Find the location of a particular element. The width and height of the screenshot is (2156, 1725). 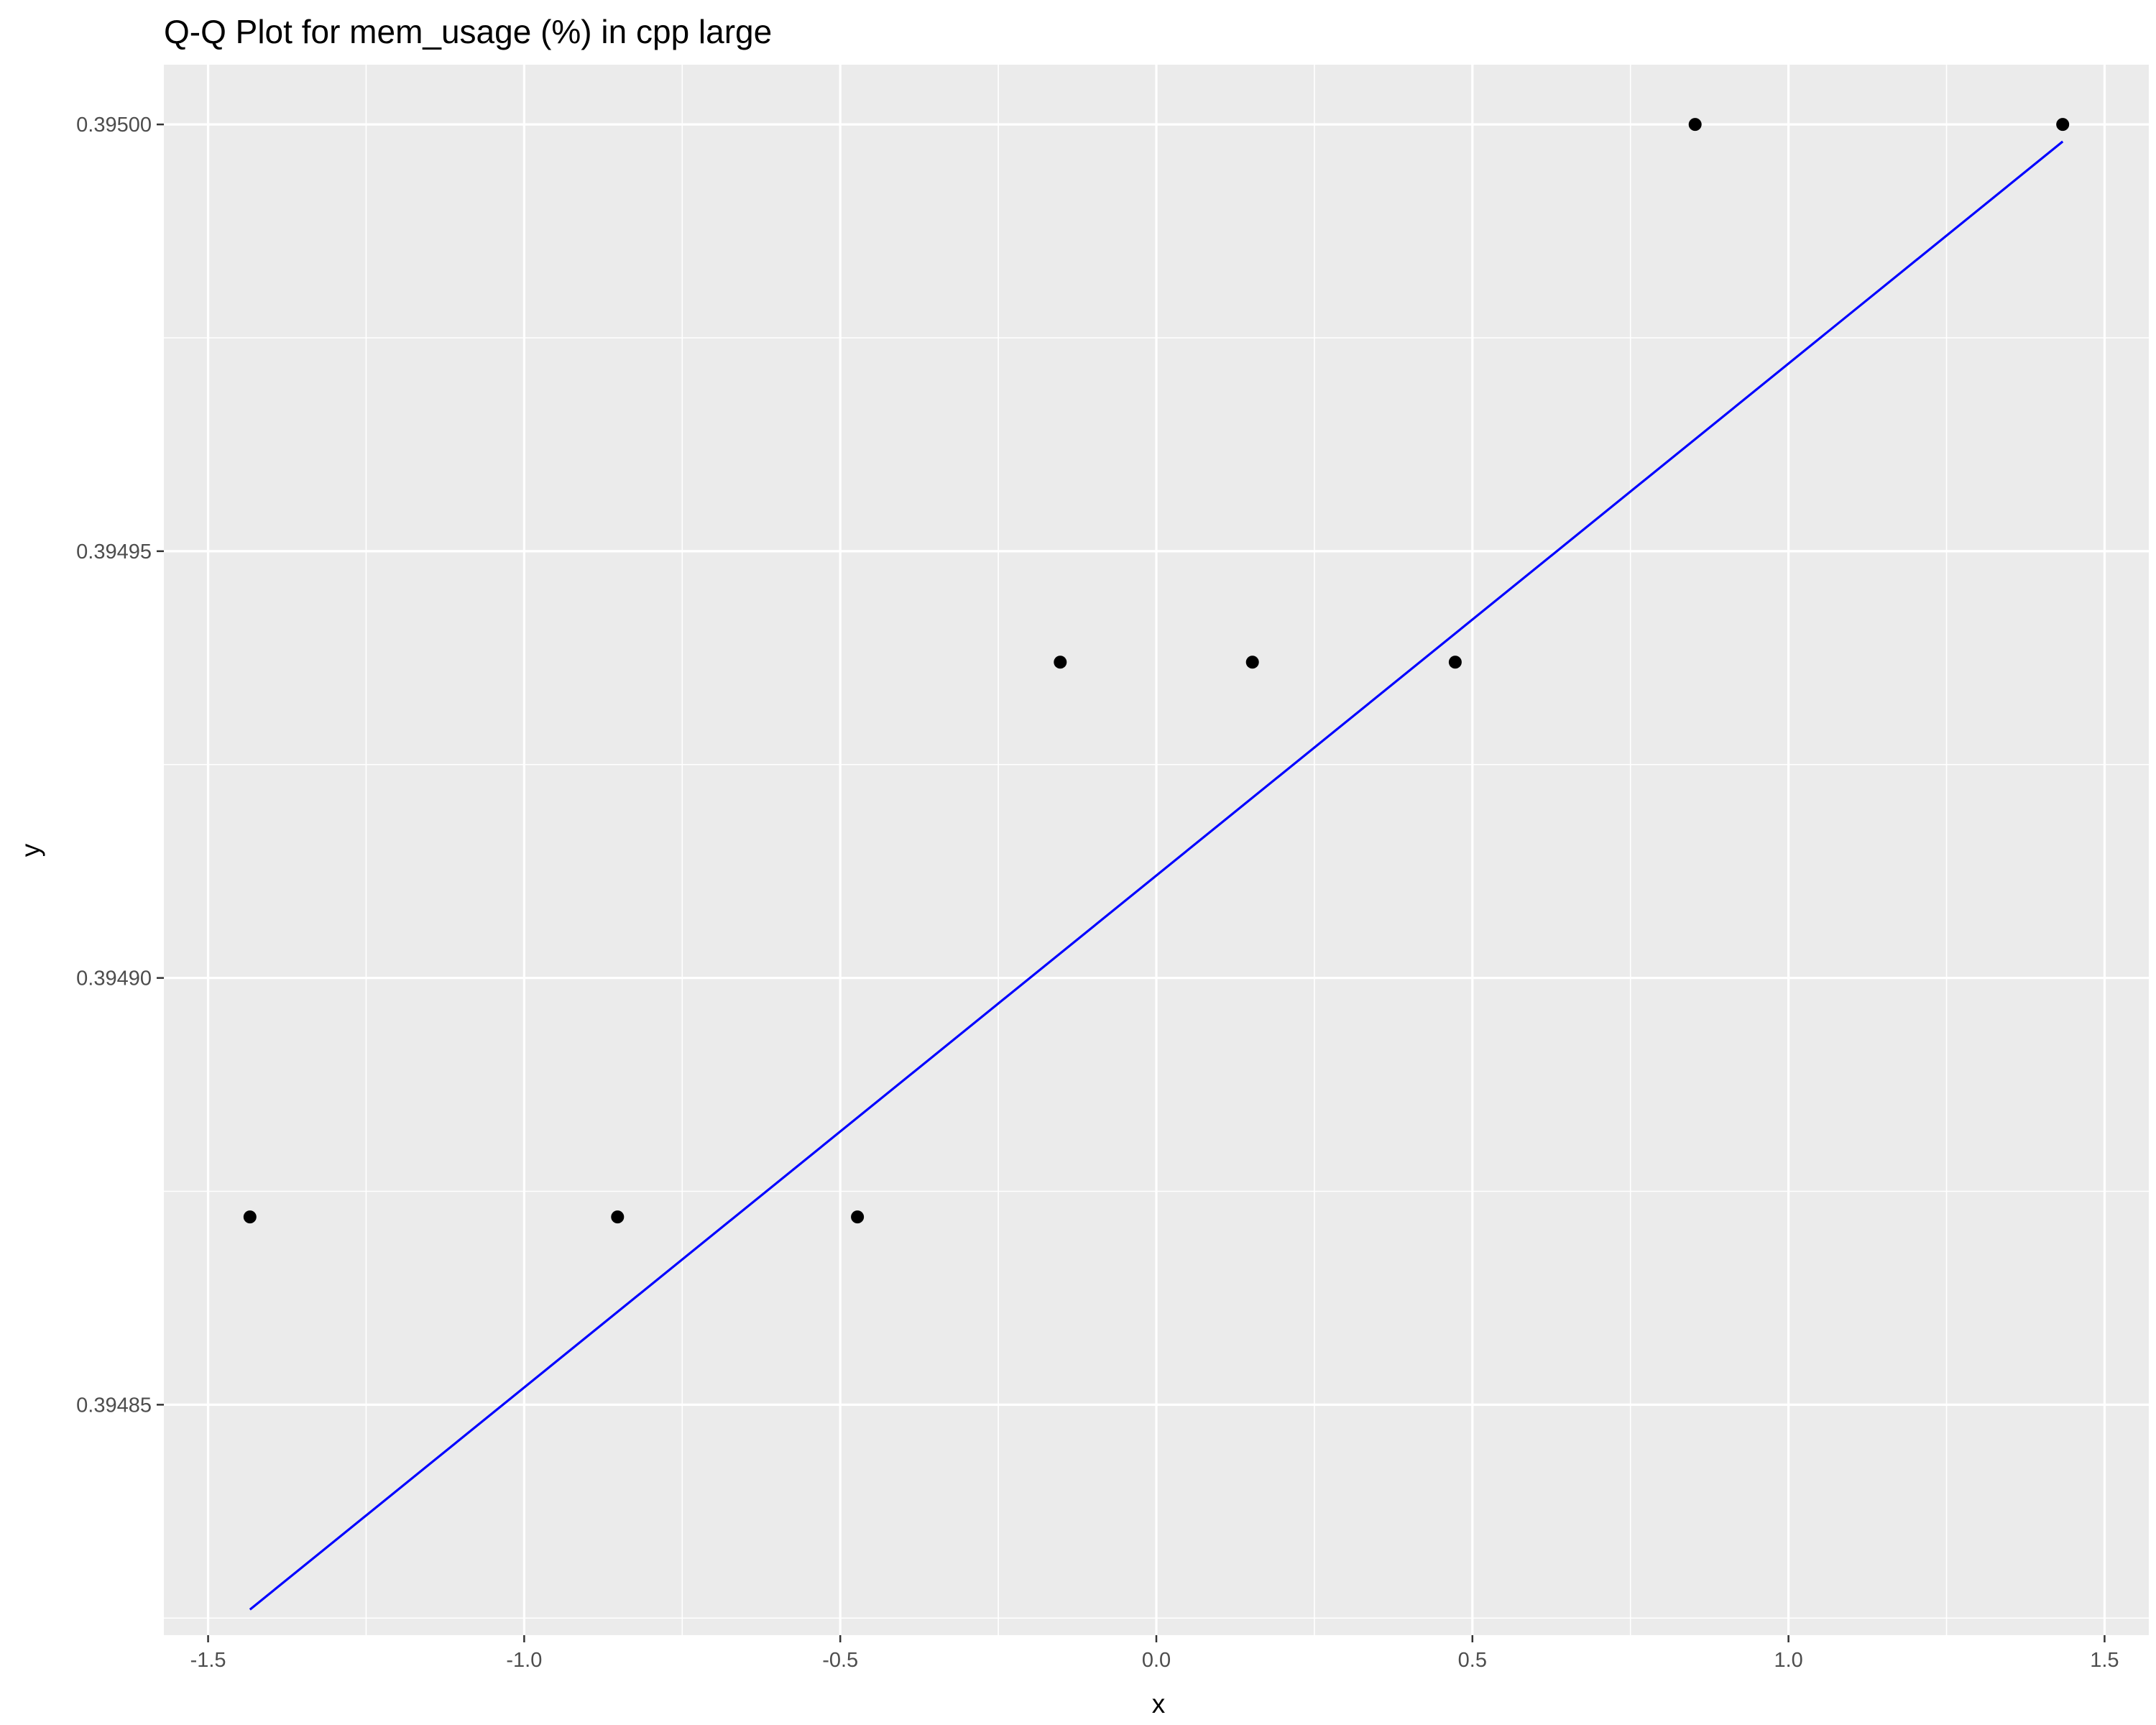

x-tick-label: 0.5 is located at coordinates (1472, 1660).